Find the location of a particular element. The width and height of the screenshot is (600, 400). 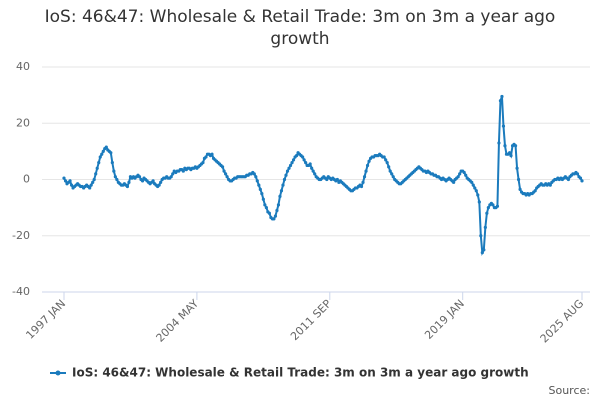

y-tick-label: -40 is located at coordinates (21, 291).